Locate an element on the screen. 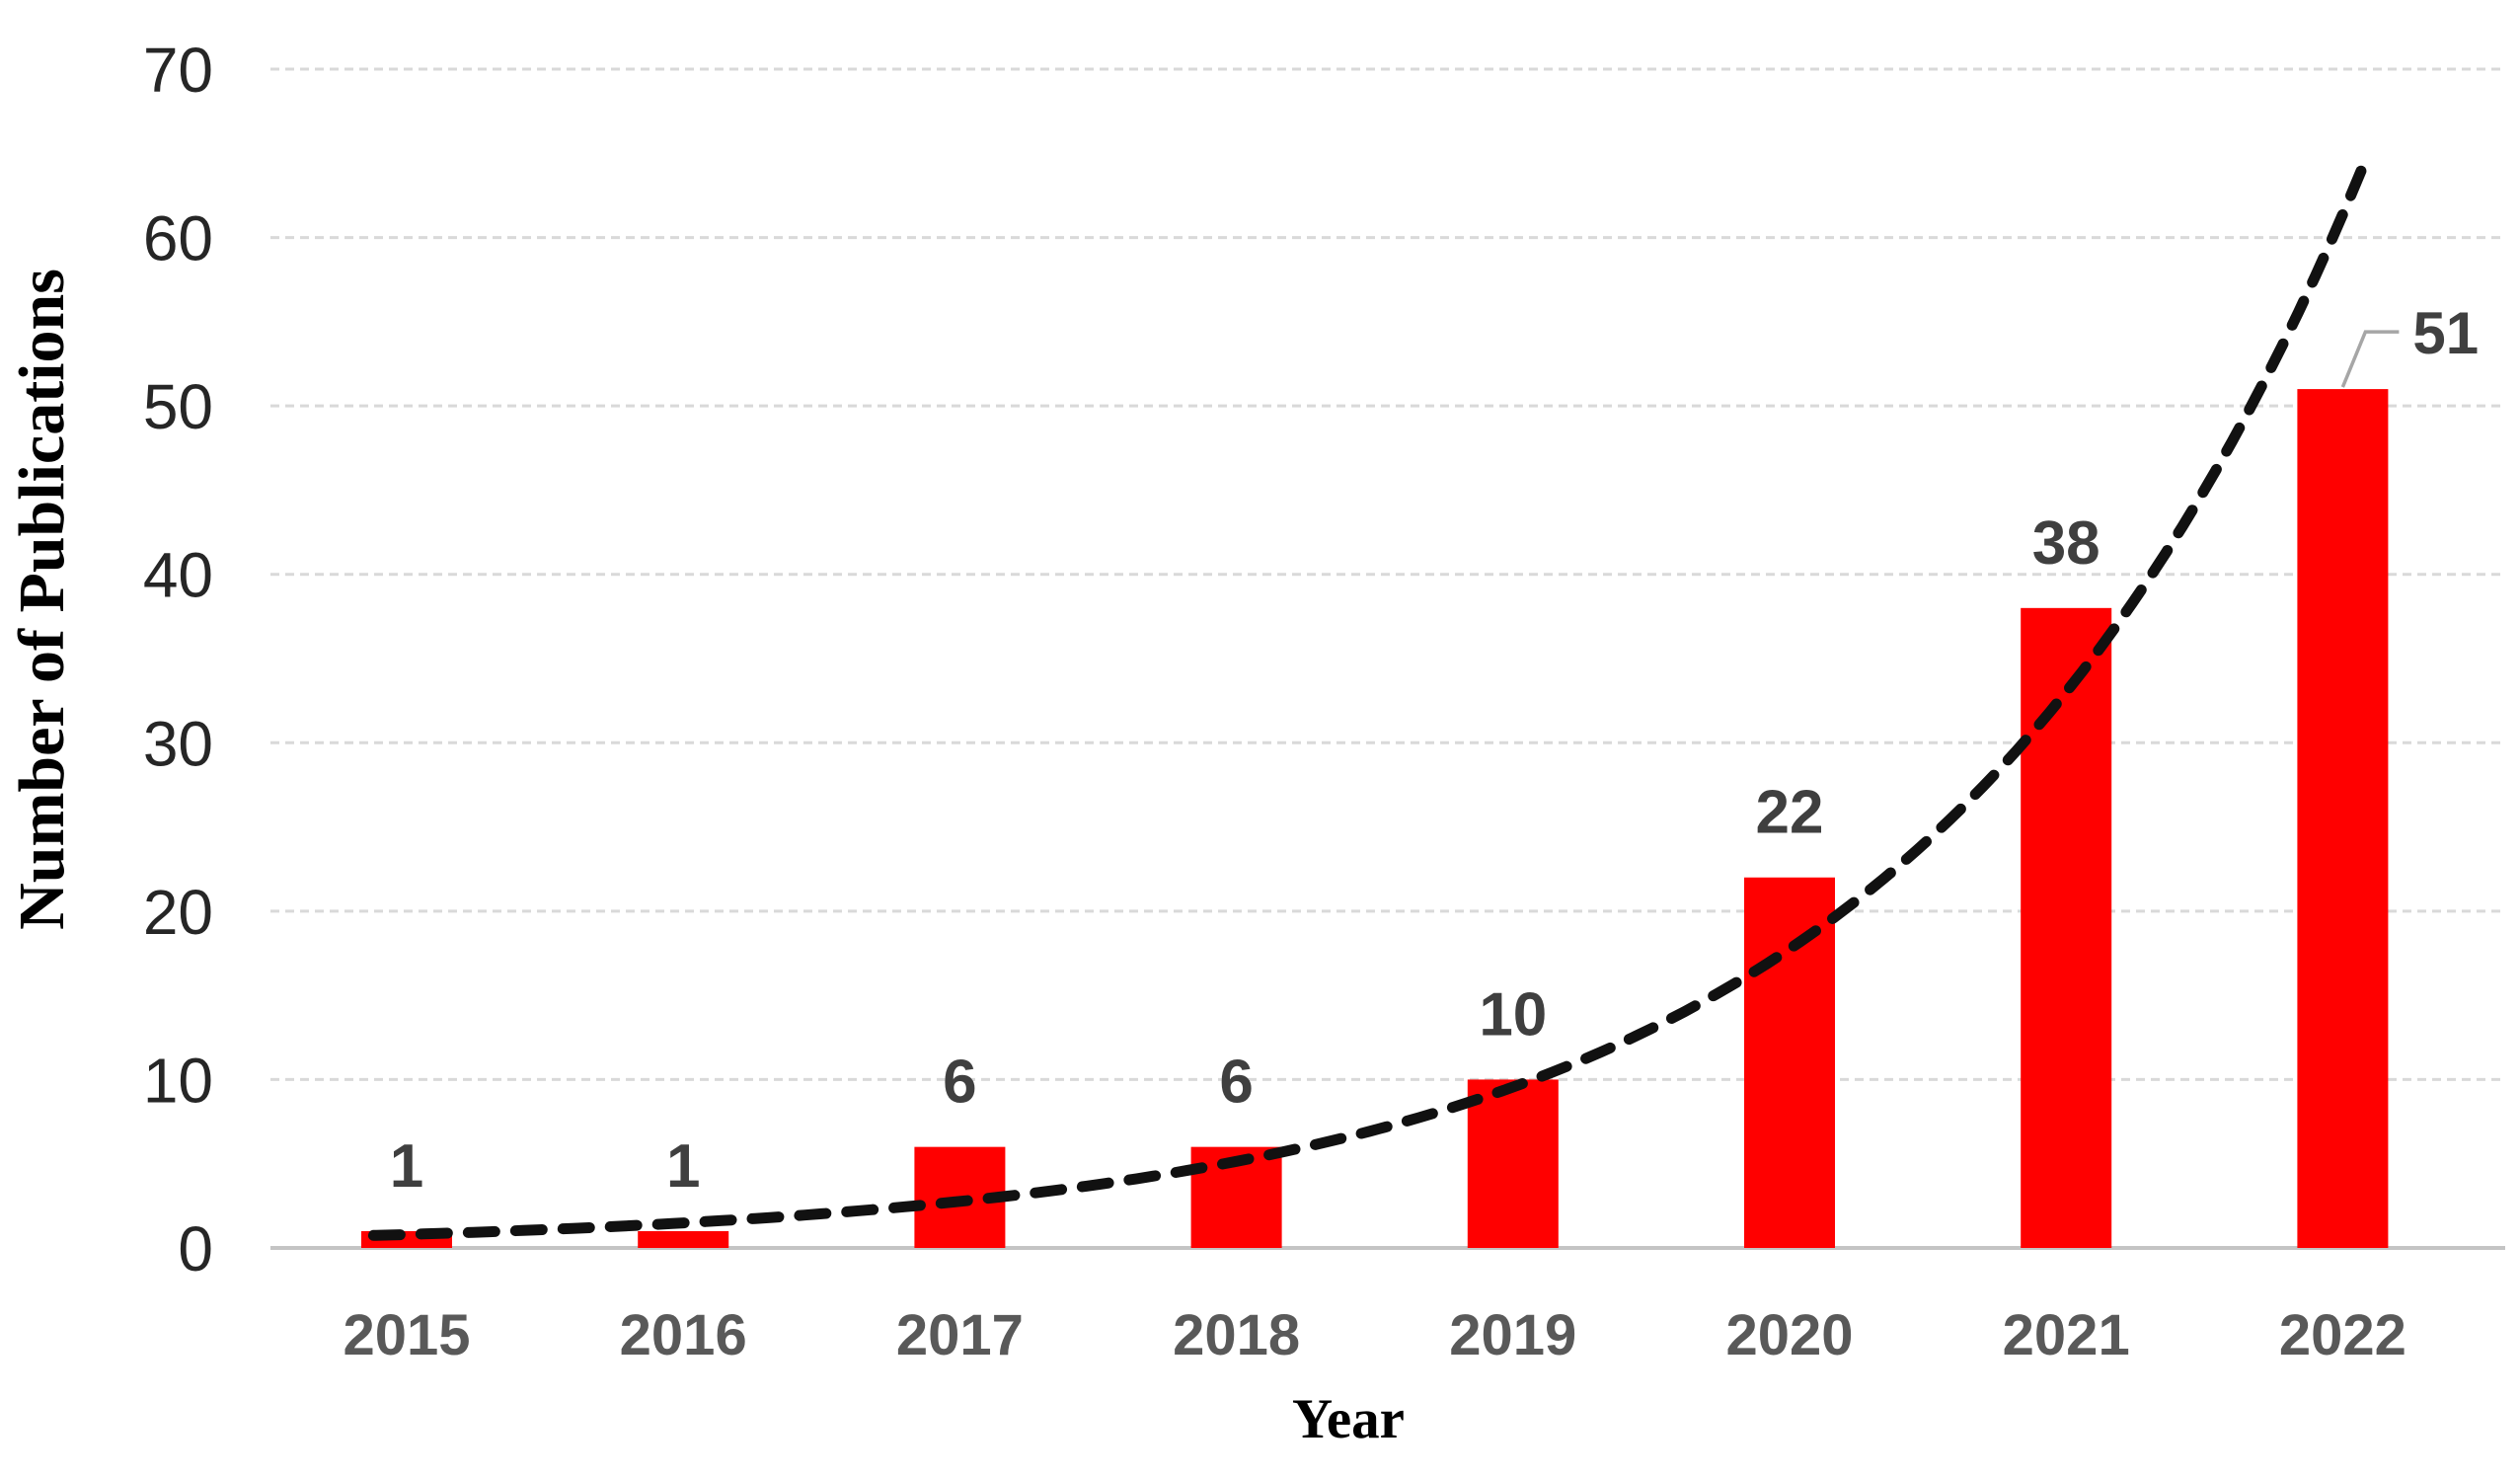 The image size is (2520, 1478). x-tick-label-2015: 2015 is located at coordinates (406, 1335).